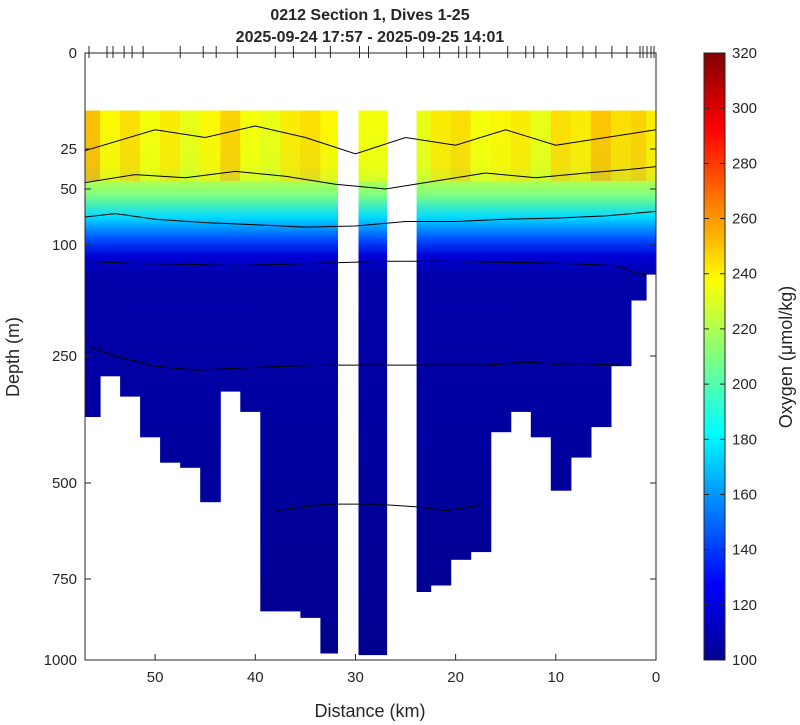 This screenshot has width=800, height=725. I want to click on colorbar-tick-label: 300, so click(744, 108).